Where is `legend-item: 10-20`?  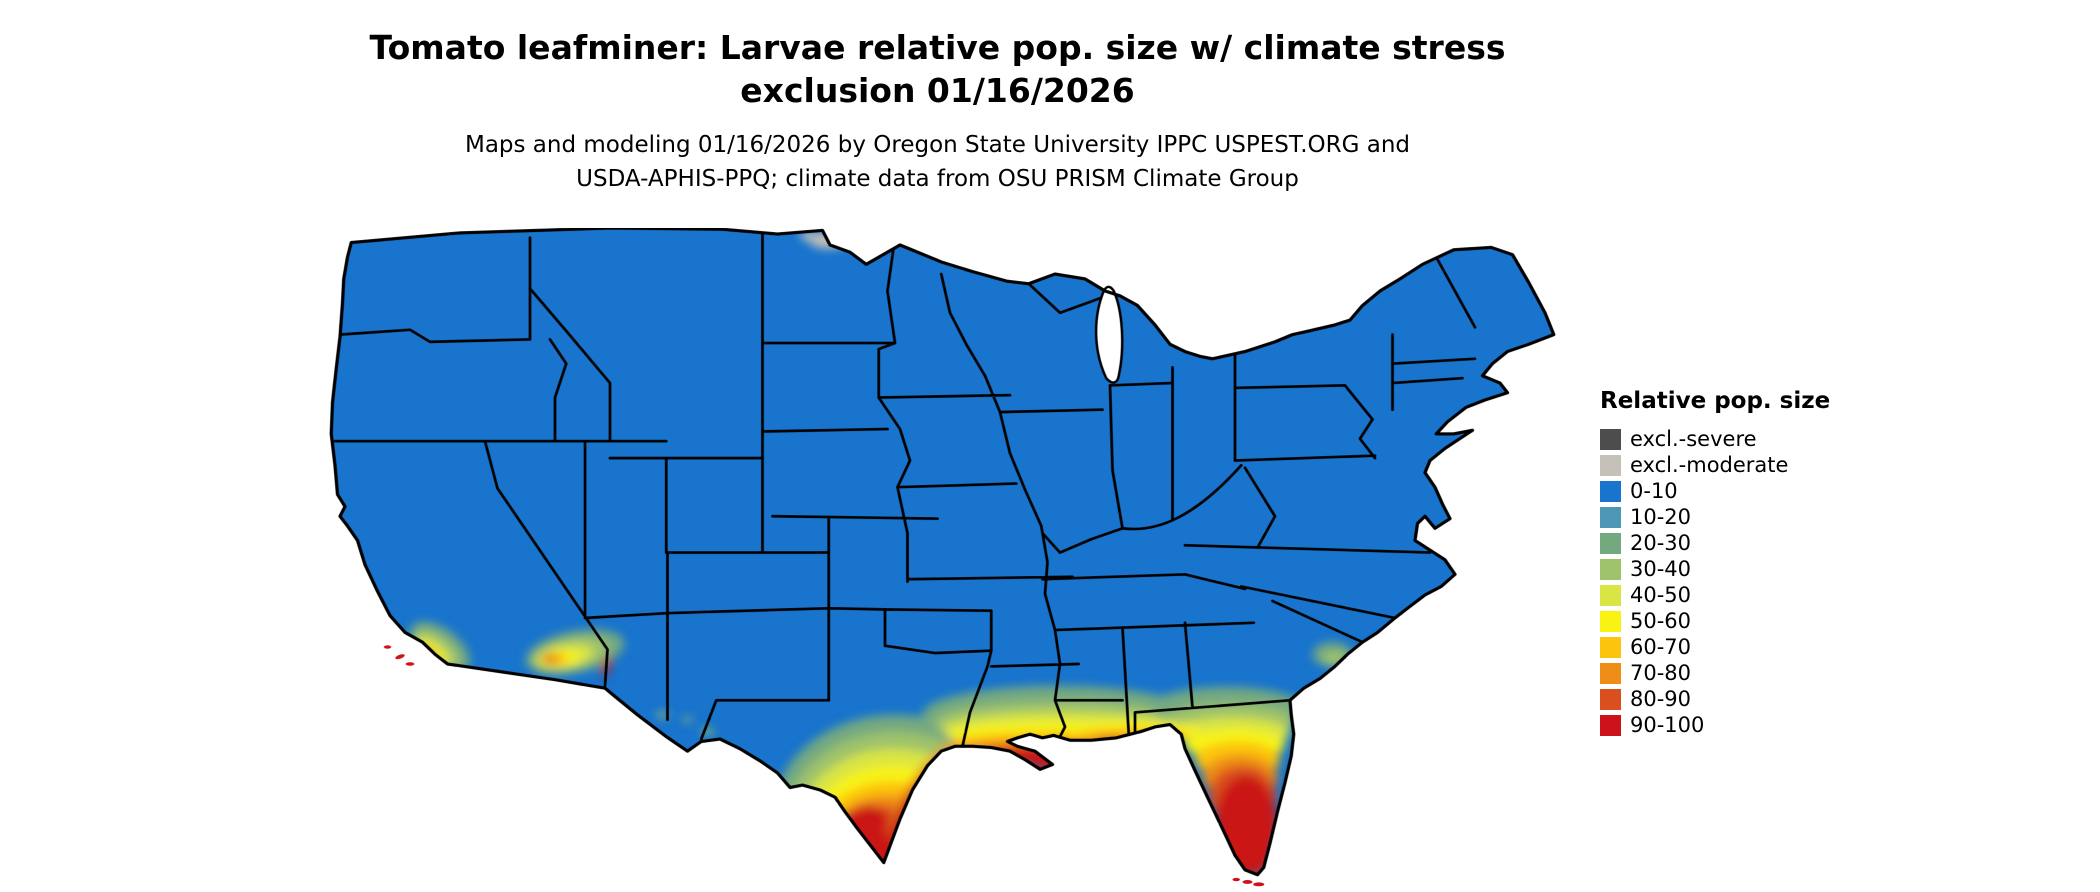
legend-item: 10-20 is located at coordinates (1715, 517).